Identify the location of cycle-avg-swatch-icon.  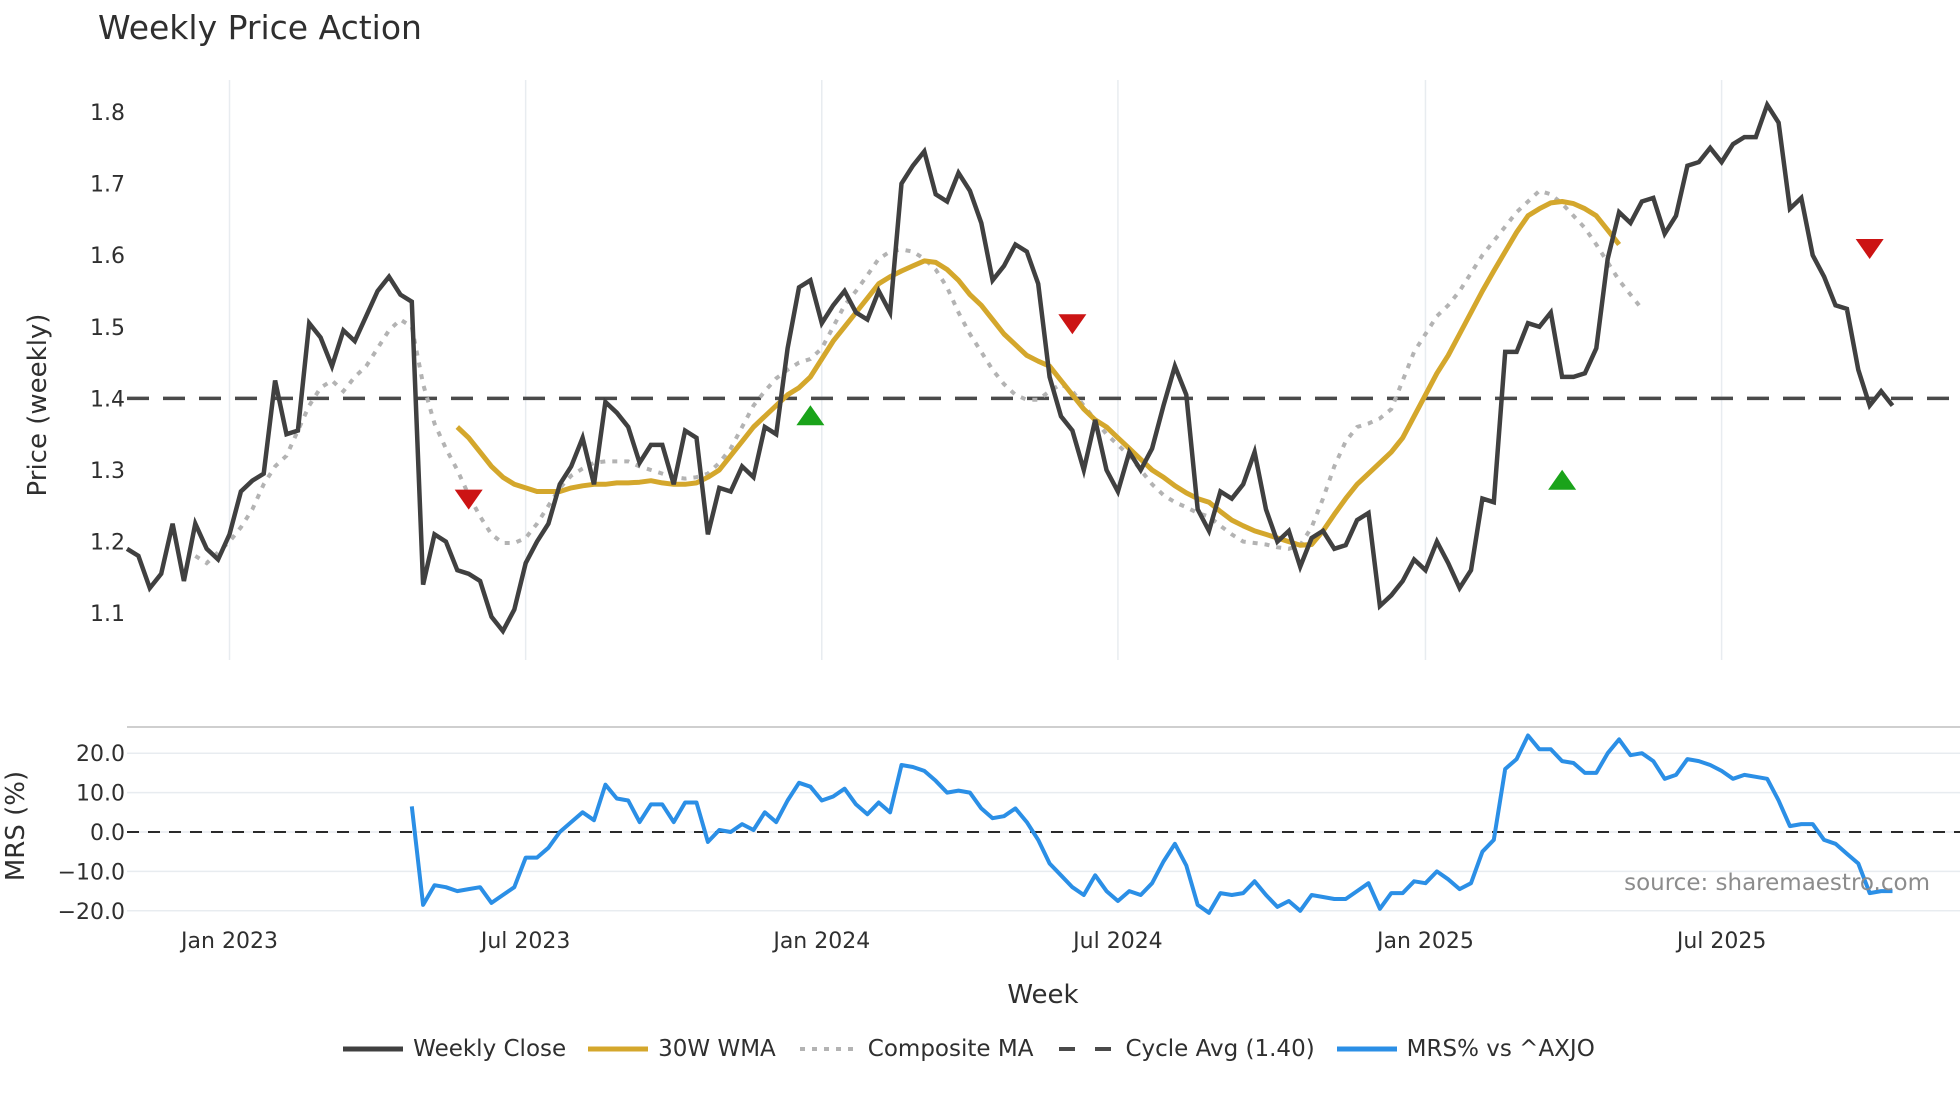
(1087, 1049).